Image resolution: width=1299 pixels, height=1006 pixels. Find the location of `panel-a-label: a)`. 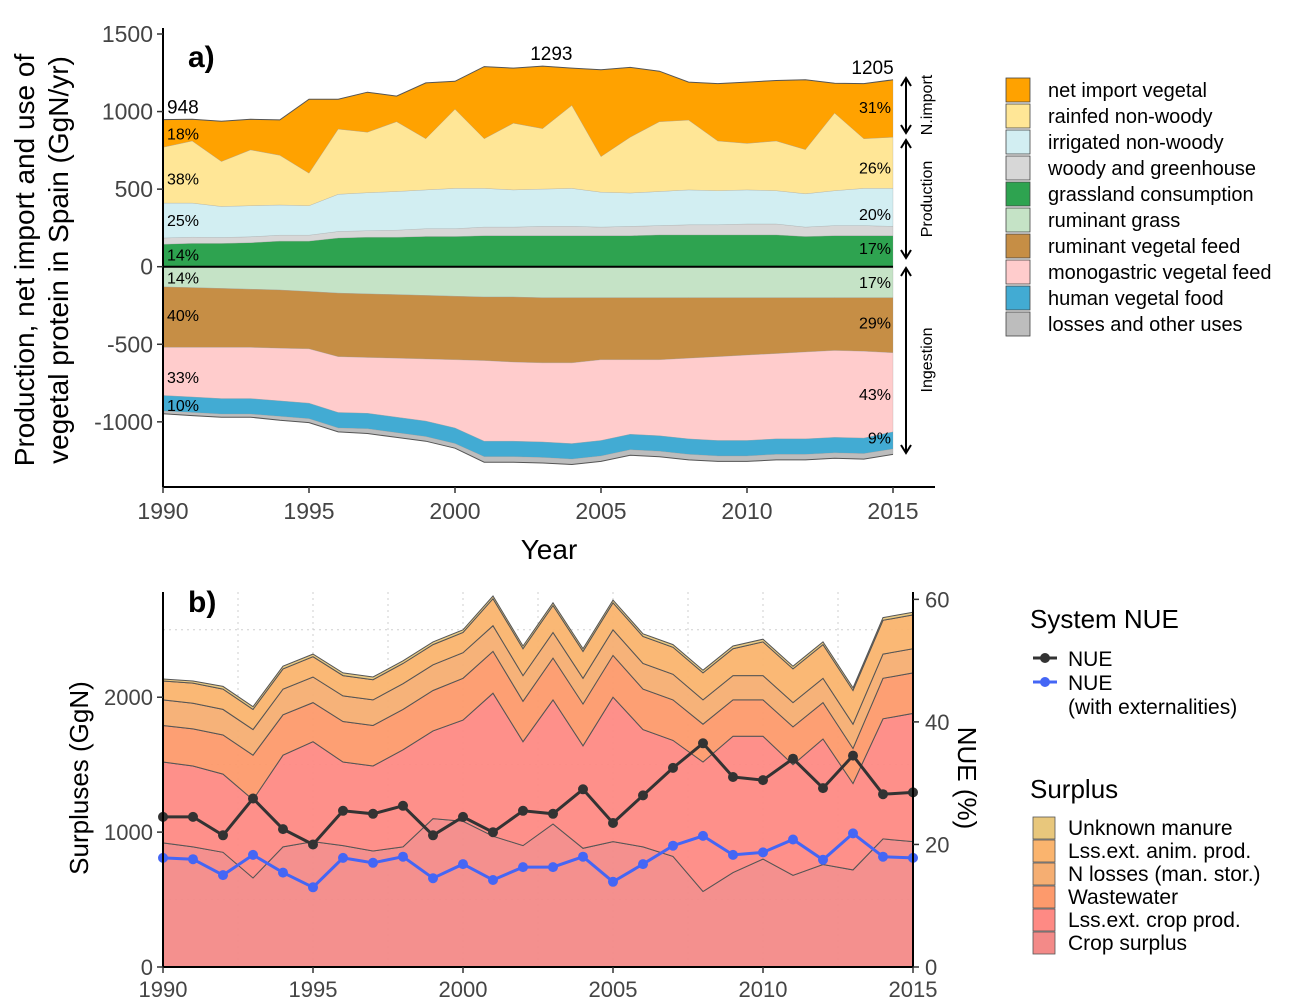

panel-a-label: a) is located at coordinates (201, 57).